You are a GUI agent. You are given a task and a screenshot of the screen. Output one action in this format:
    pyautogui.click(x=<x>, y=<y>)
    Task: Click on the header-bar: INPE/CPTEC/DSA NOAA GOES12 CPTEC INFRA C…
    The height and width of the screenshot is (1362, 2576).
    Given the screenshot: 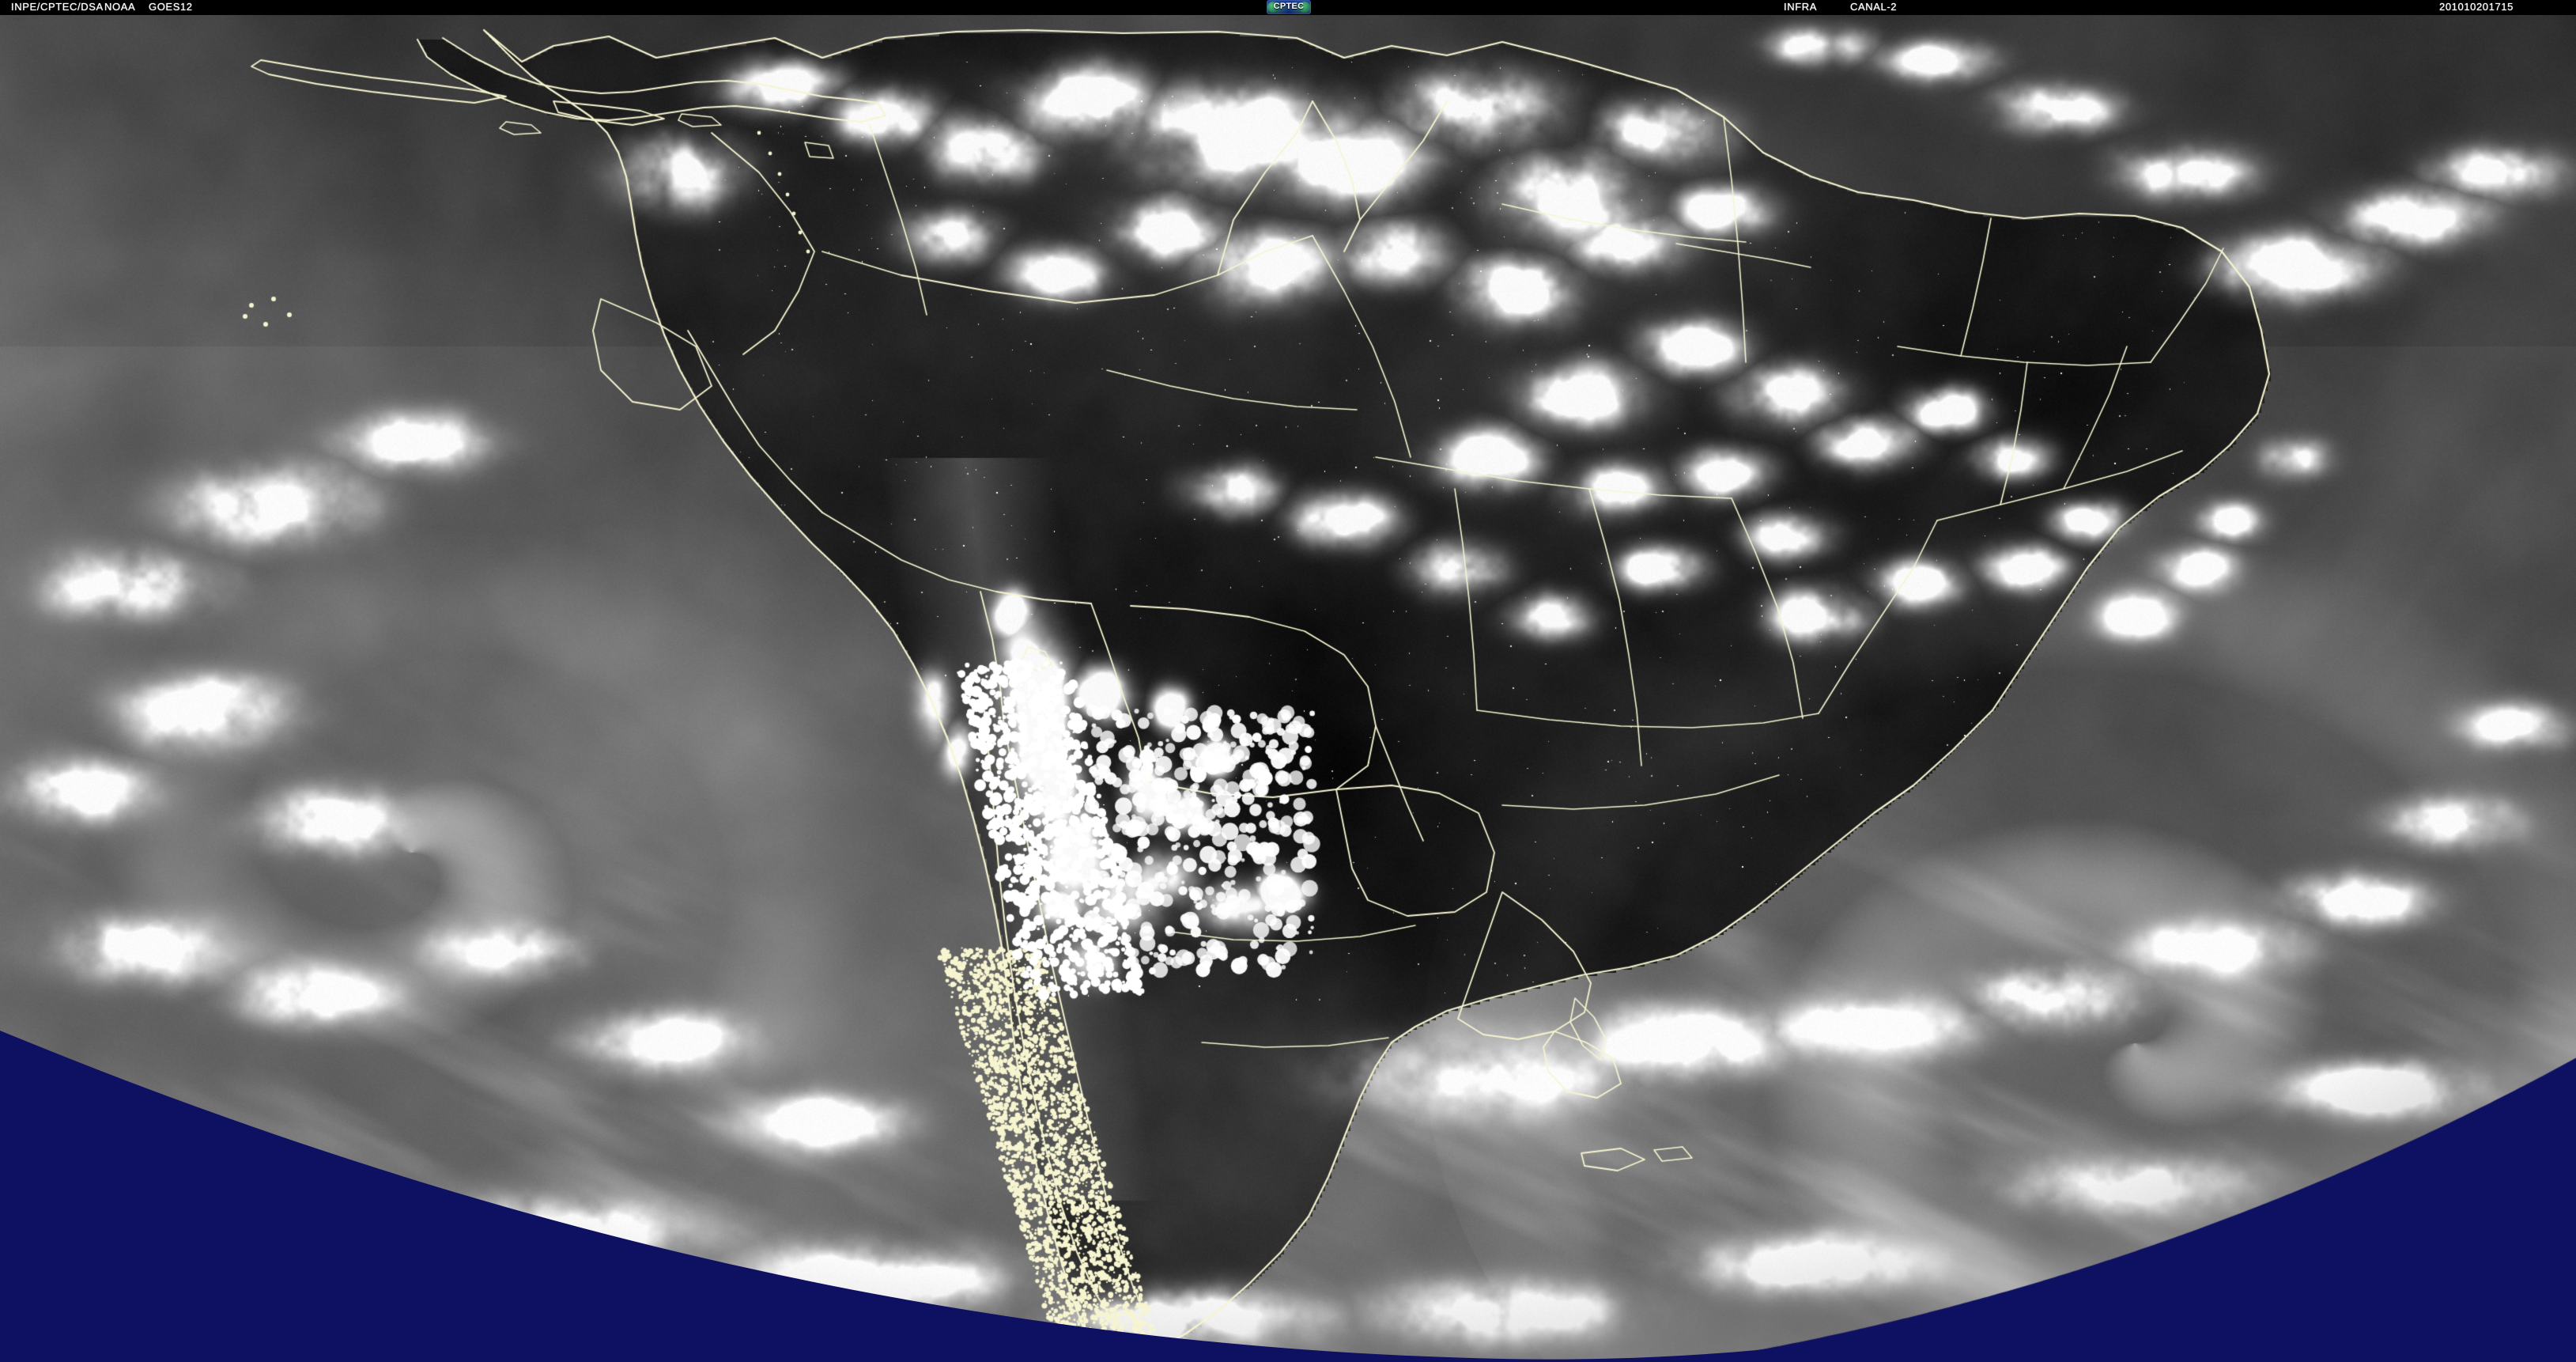 What is the action you would take?
    pyautogui.click(x=1288, y=8)
    